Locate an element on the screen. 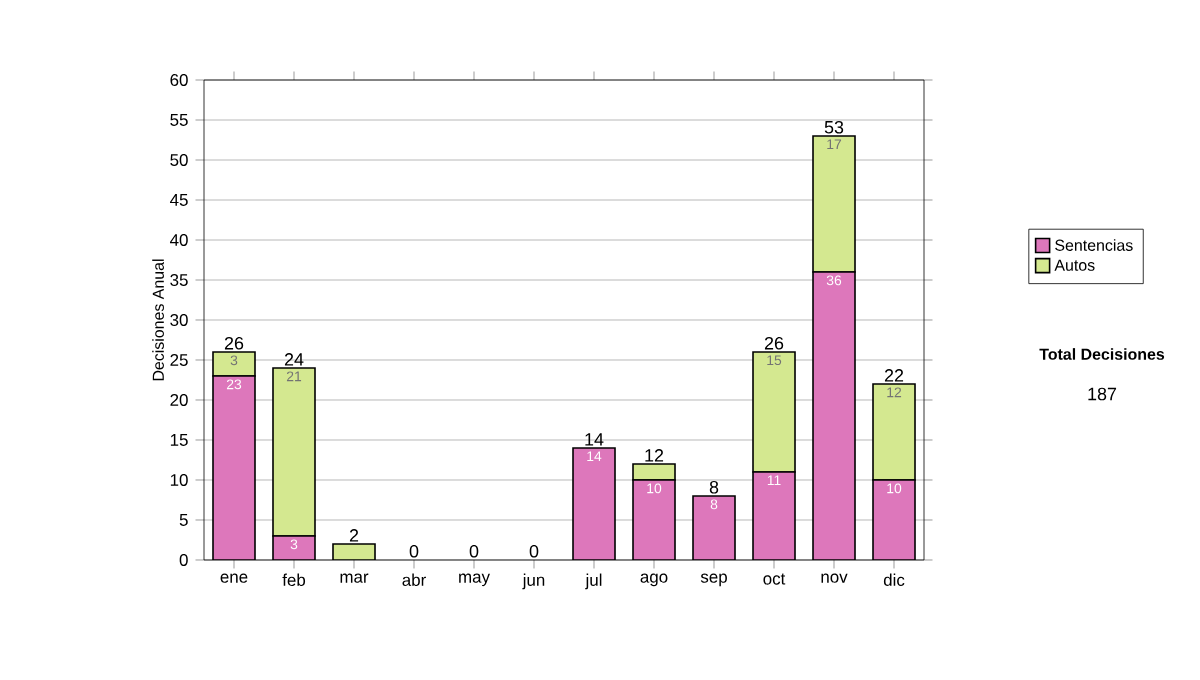 This screenshot has width=1200, height=680. x-tick-label: mar is located at coordinates (354, 578).